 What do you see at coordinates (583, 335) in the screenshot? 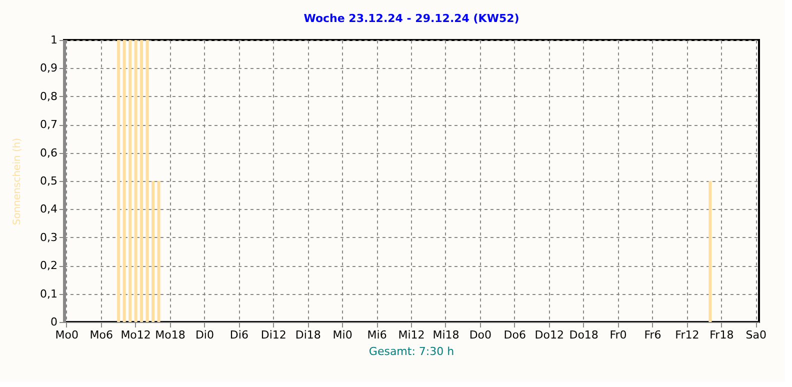
I see `x-tick-label: Do18` at bounding box center [583, 335].